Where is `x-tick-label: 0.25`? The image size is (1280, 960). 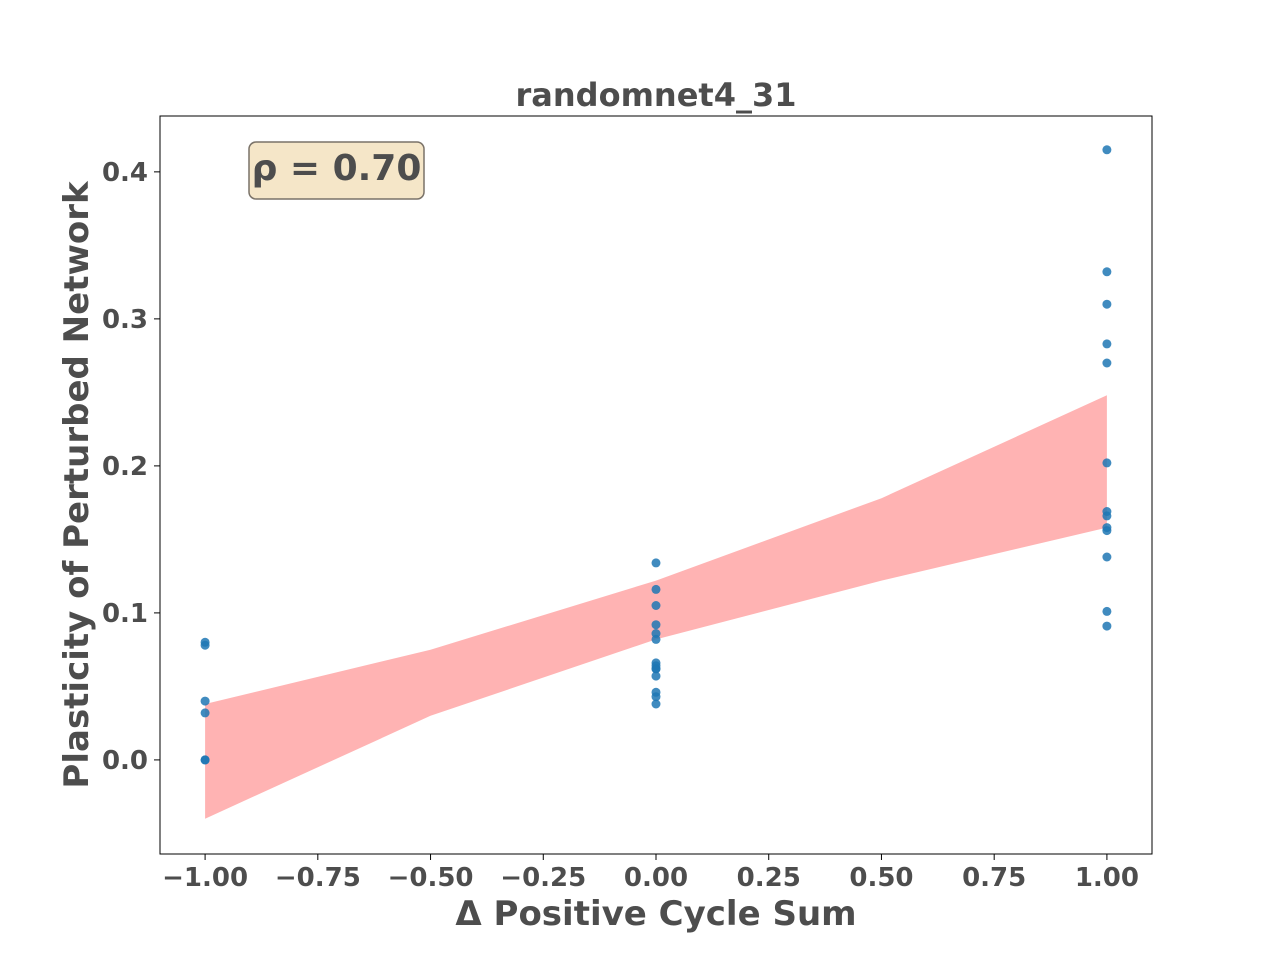
x-tick-label: 0.25 is located at coordinates (769, 878).